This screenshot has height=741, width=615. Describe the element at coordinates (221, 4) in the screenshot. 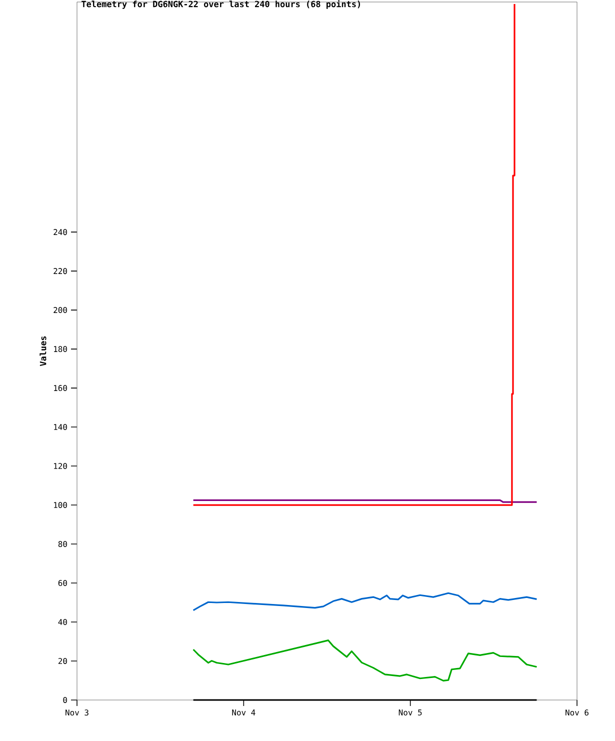

I see `chart-title: Telemetry for DG6NGK-22 over last 240 hours (68 points)` at that location.